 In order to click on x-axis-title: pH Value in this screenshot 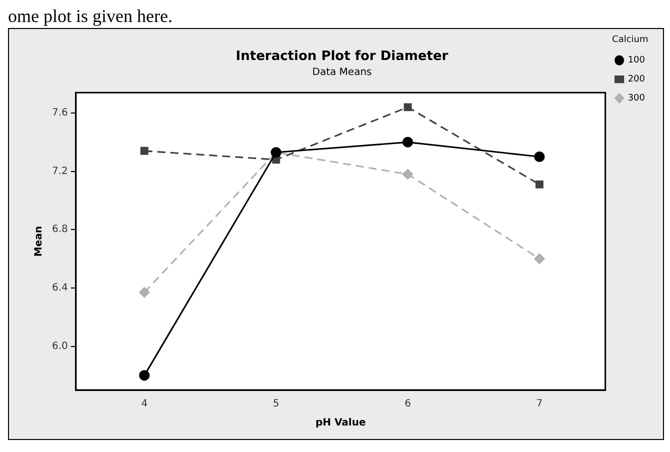, I will do `click(340, 423)`.